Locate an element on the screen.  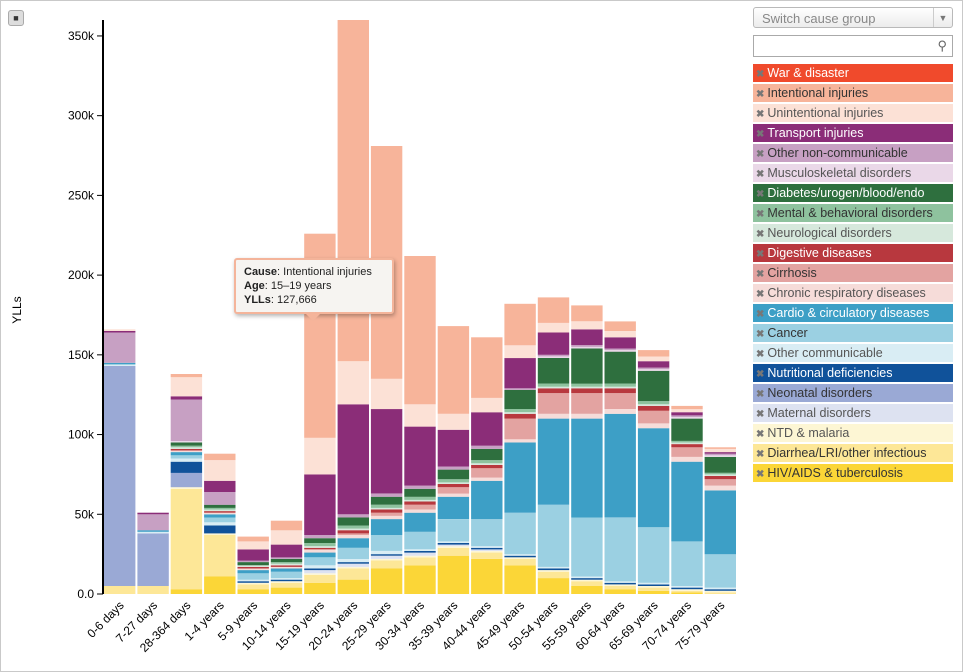
search-icon: ⚲ is located at coordinates (942, 45).